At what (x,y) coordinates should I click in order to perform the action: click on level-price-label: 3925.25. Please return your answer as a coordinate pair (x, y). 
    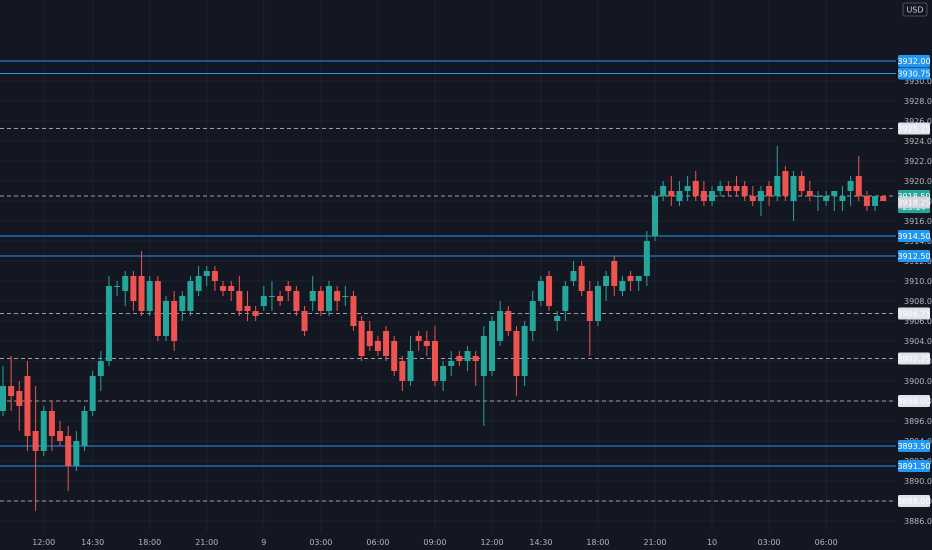
    Looking at the image, I should click on (913, 129).